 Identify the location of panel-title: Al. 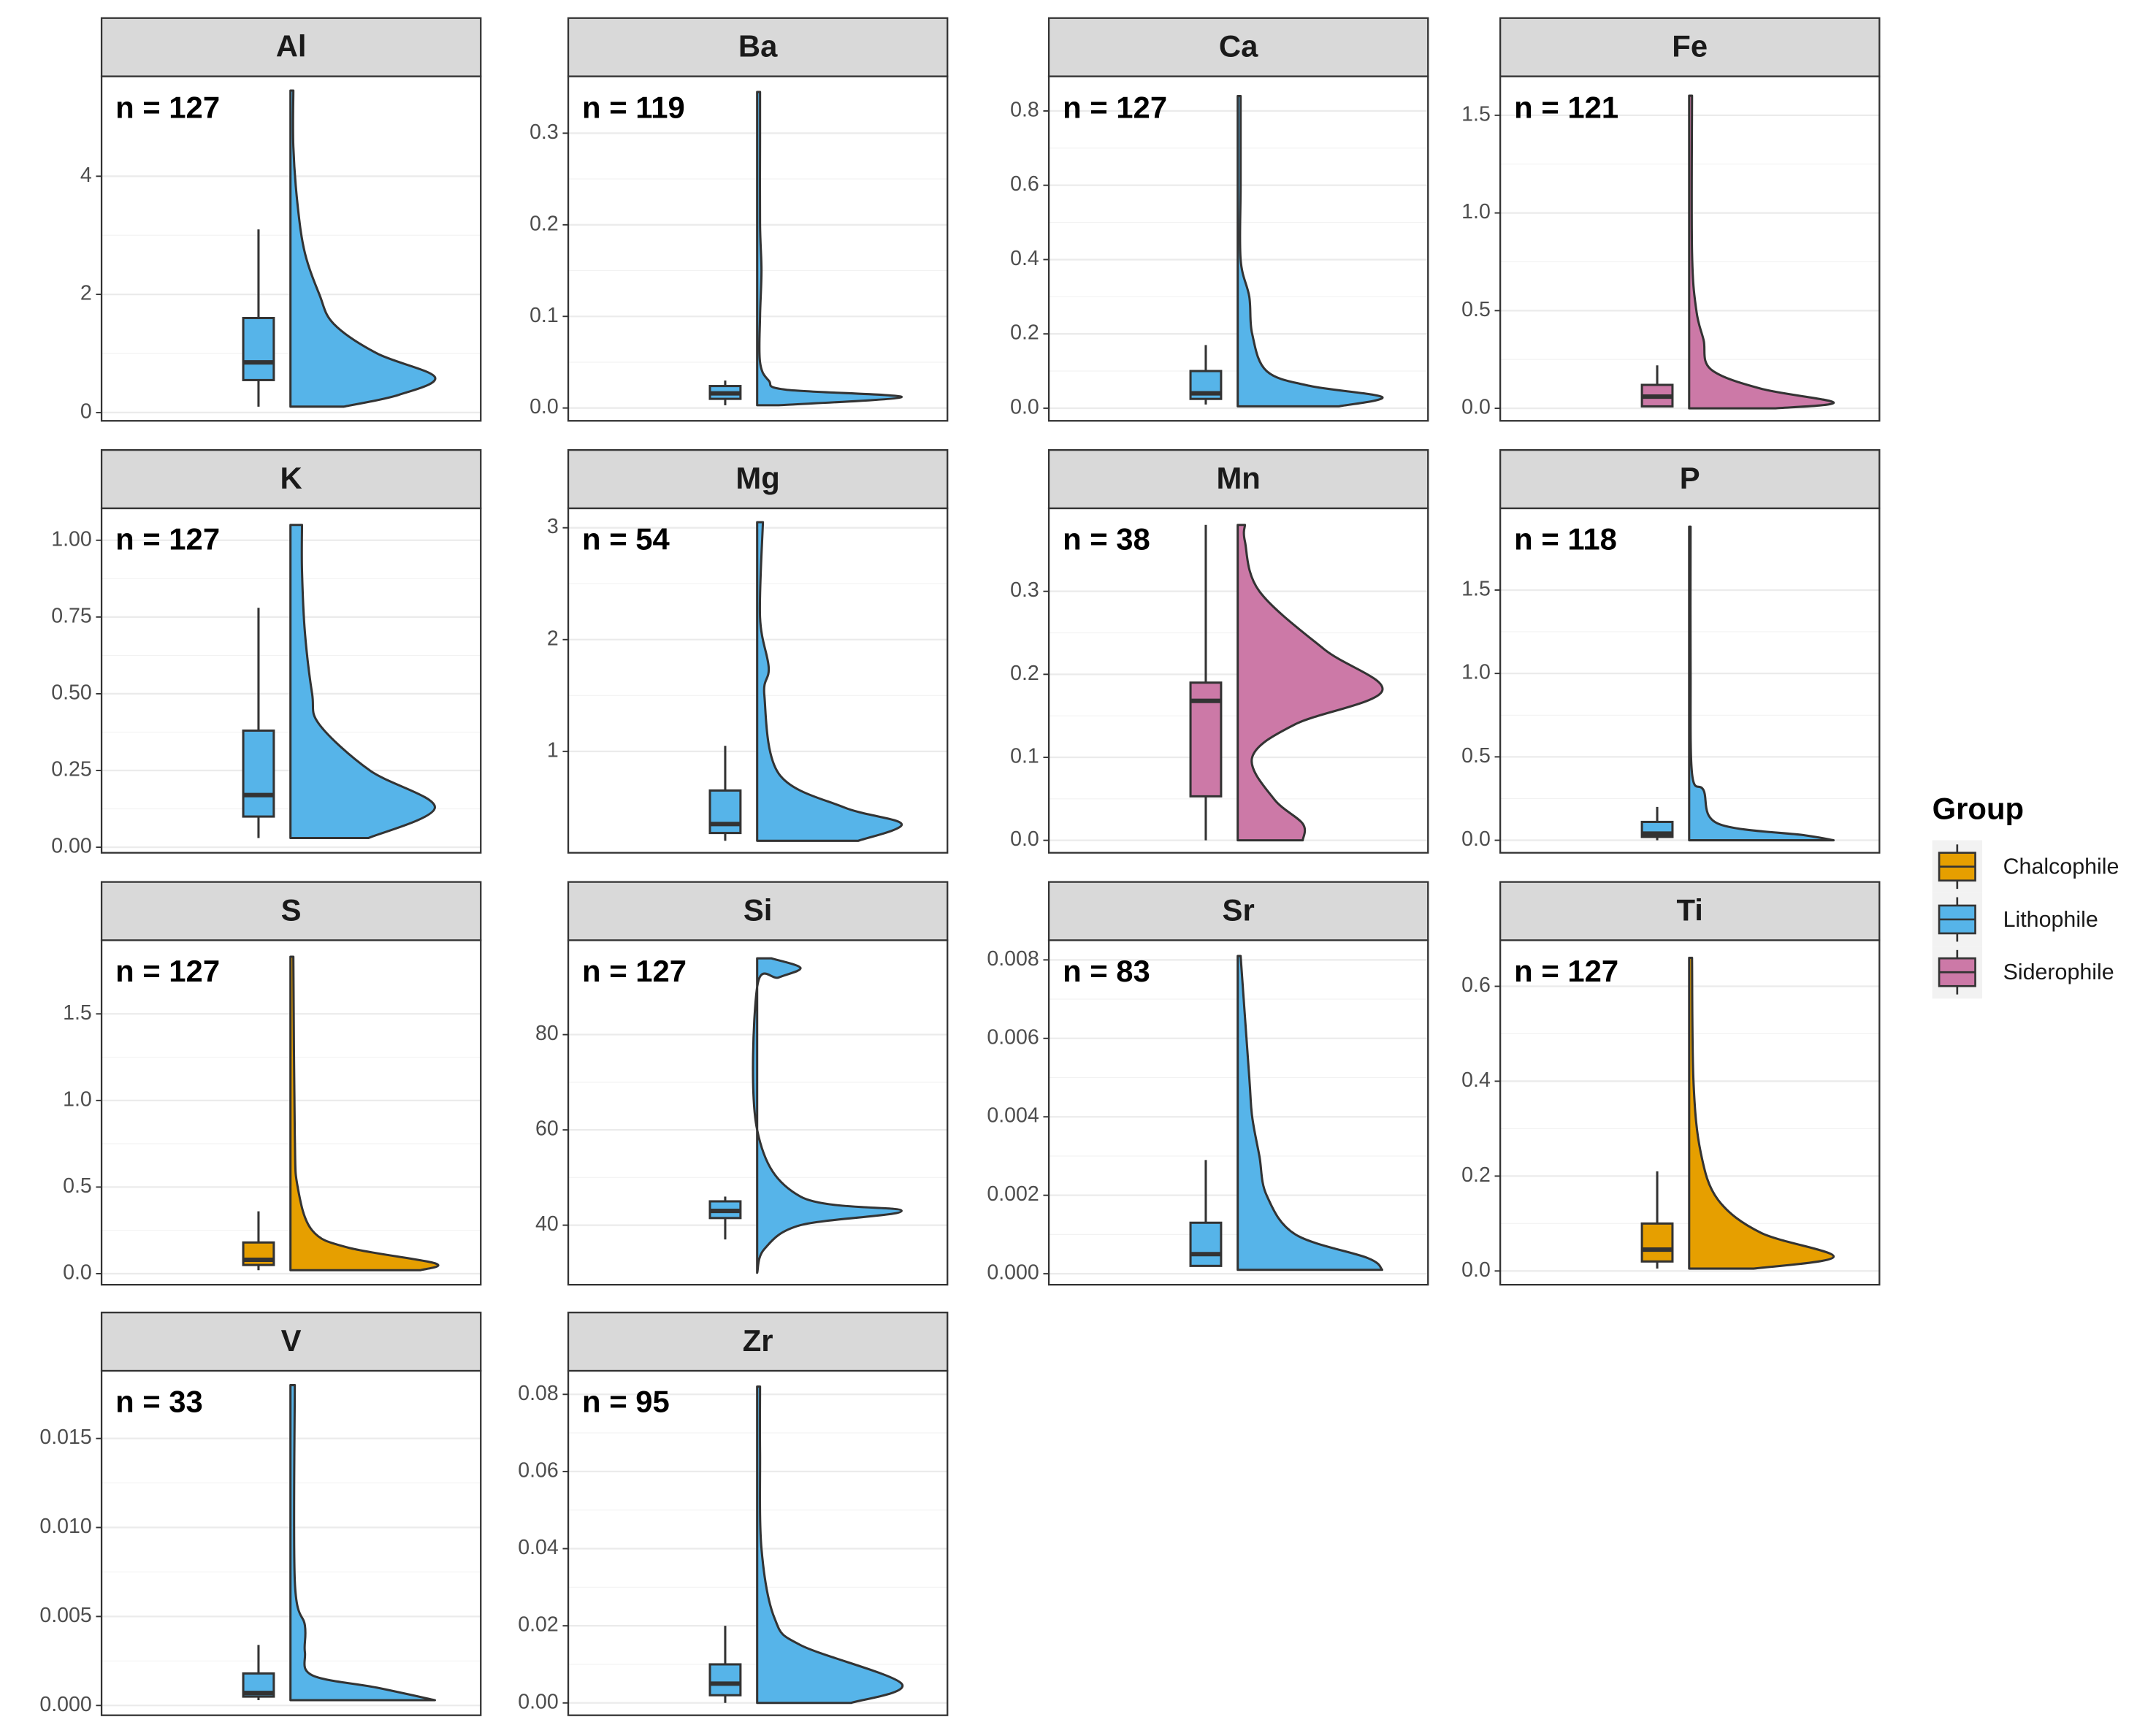
(292, 46).